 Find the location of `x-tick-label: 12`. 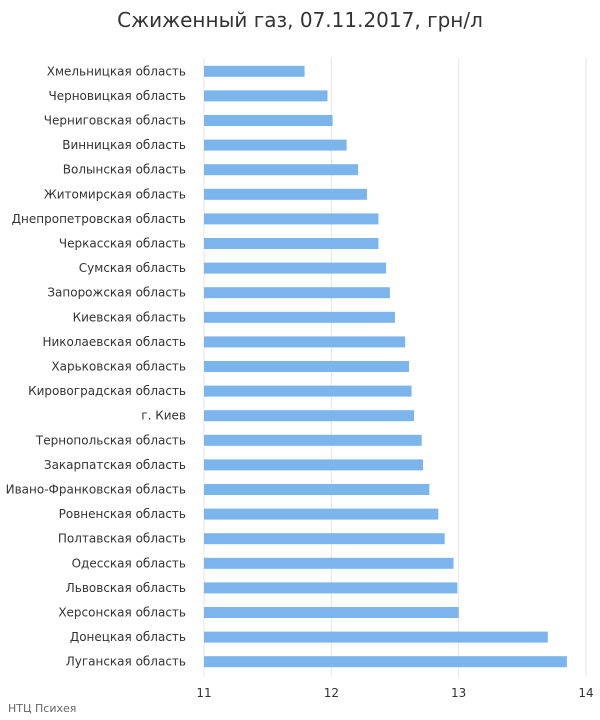

x-tick-label: 12 is located at coordinates (331, 693).